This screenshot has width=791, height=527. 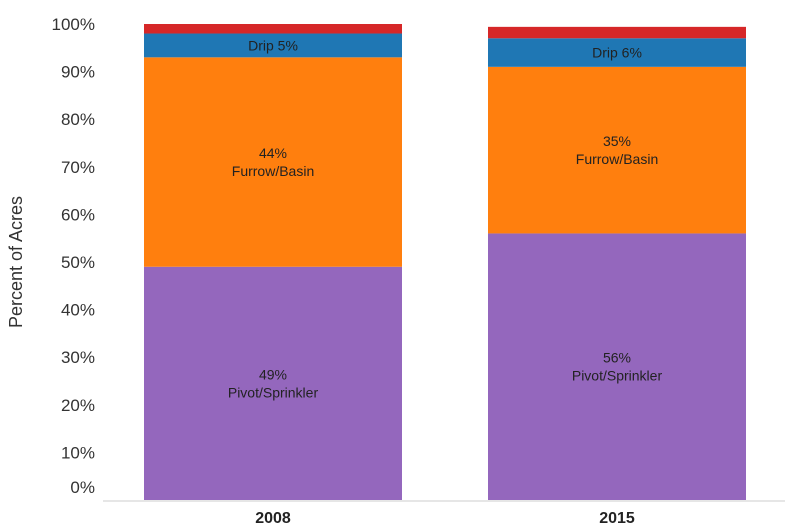 What do you see at coordinates (273, 29) in the screenshot?
I see `bar-segment-other-2008` at bounding box center [273, 29].